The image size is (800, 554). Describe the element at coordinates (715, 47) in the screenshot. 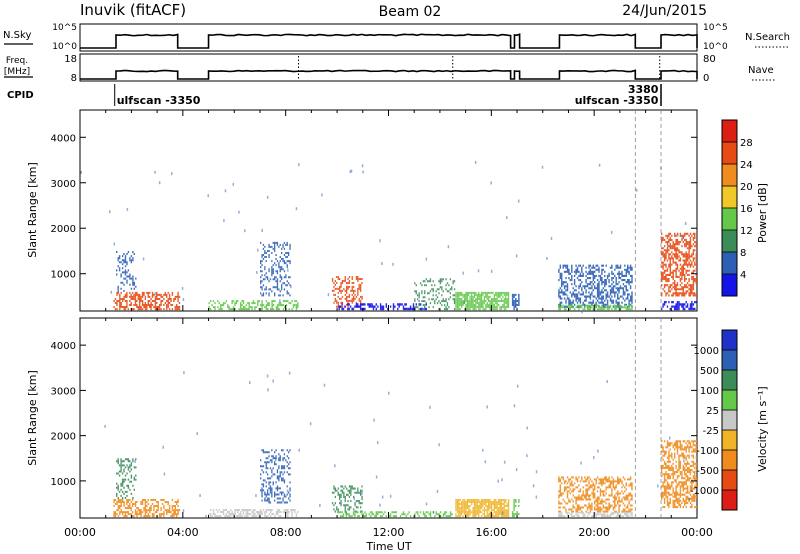

I see `nsearch-tick-bottom: 10^0` at that location.